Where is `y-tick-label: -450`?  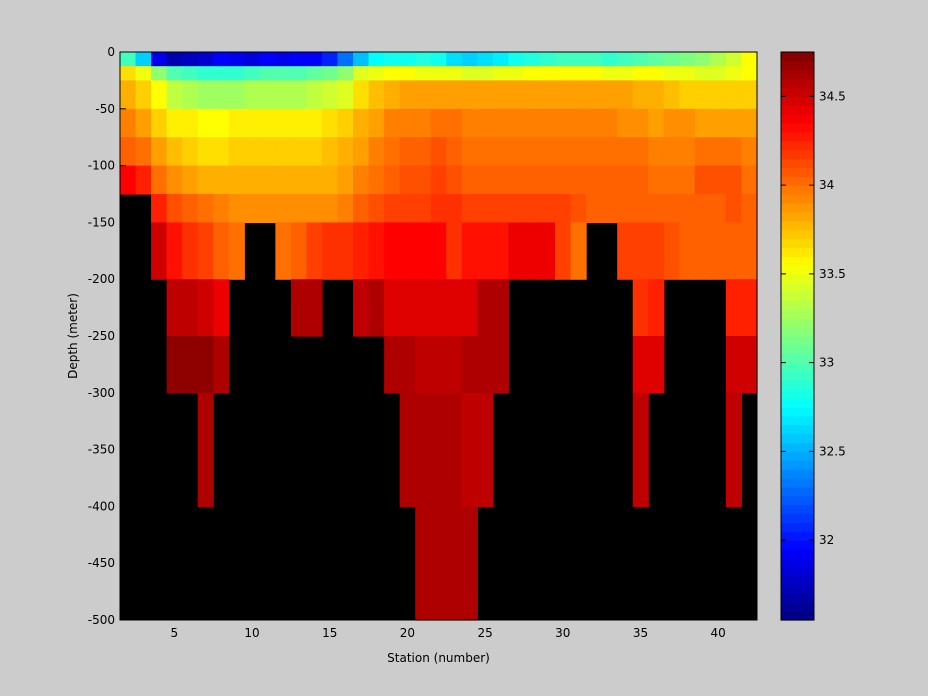
y-tick-label: -450 is located at coordinates (101, 563).